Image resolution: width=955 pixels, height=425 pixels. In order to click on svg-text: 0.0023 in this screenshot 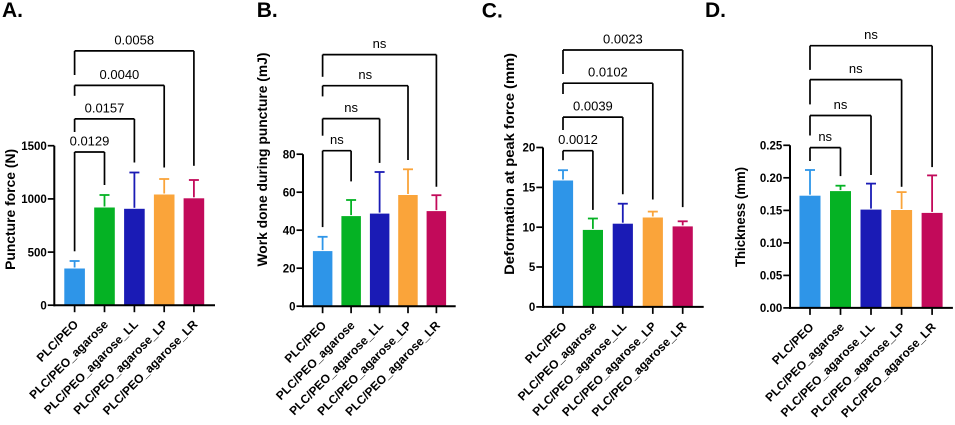, I will do `click(623, 39)`.